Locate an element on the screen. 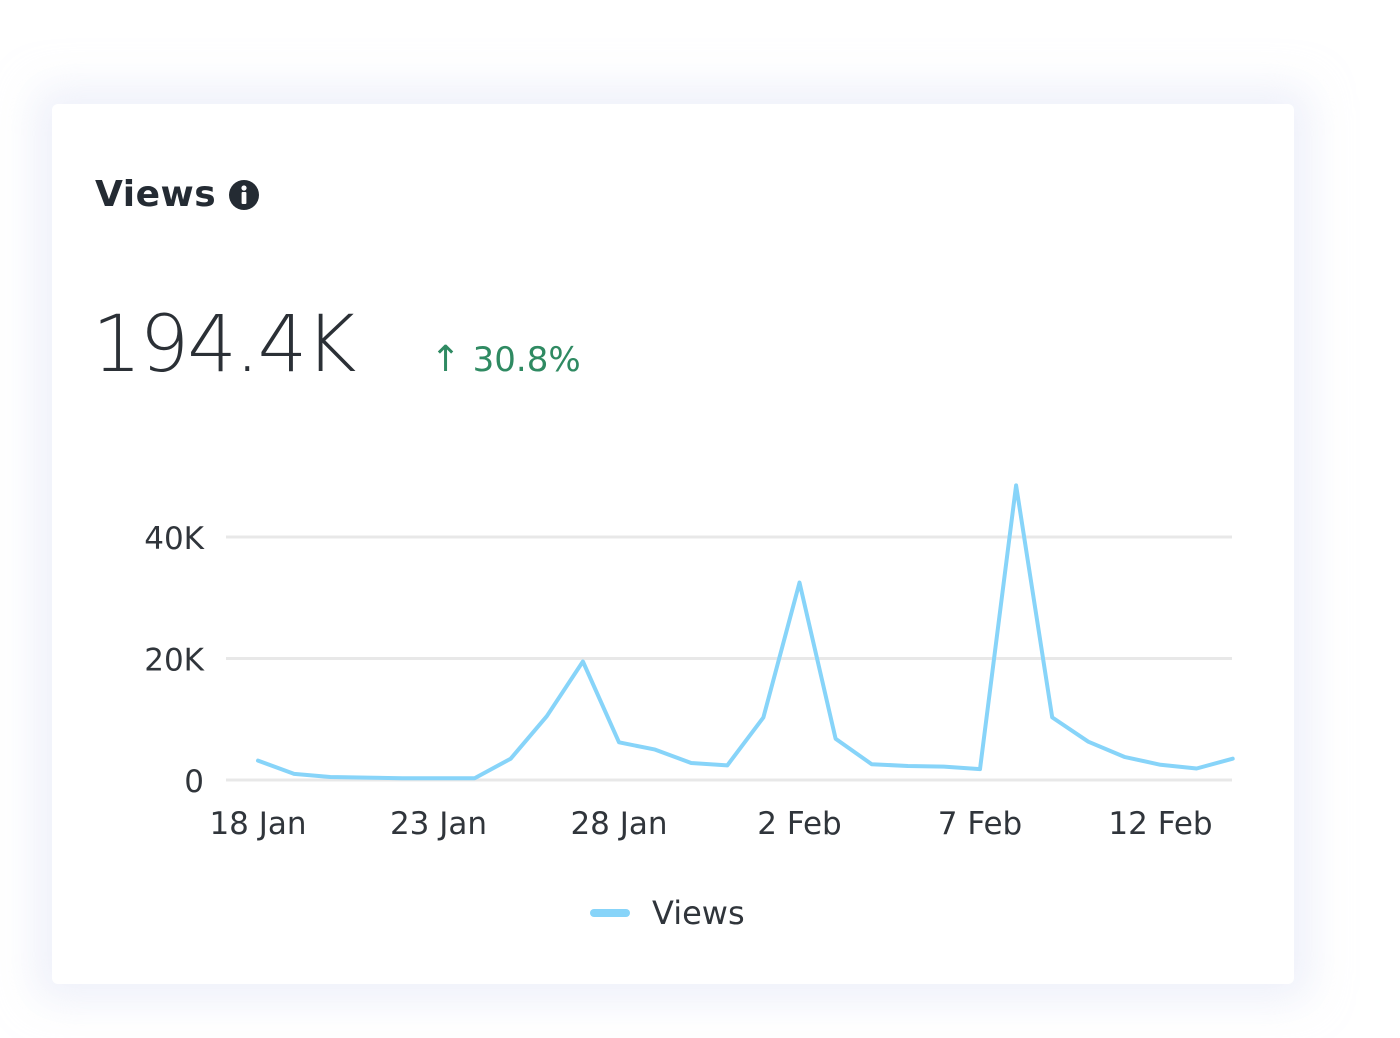  change-value: 30.8% is located at coordinates (526, 360).